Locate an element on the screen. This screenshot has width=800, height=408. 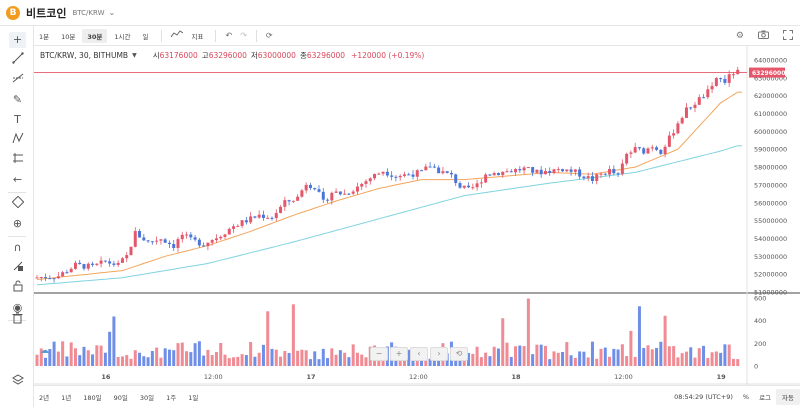
magnet-icon: ∩ is located at coordinates (17, 247).